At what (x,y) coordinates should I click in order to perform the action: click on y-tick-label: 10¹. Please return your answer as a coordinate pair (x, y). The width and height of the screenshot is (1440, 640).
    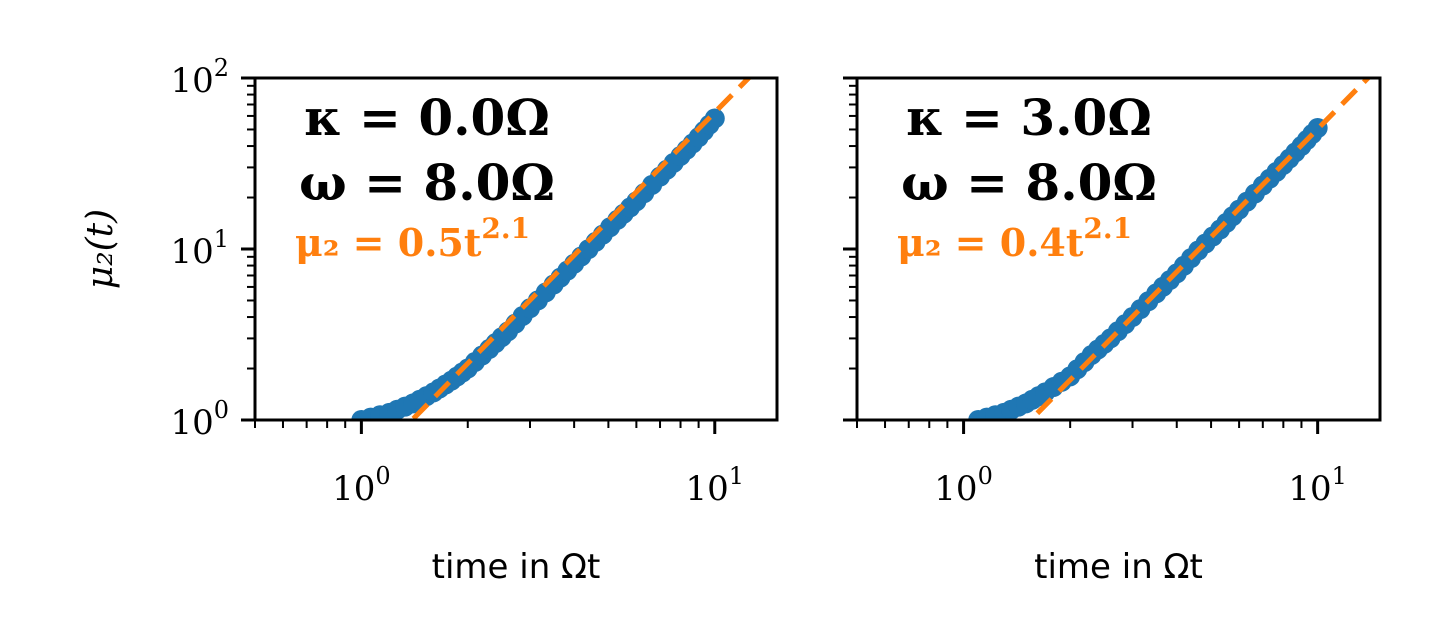
    Looking at the image, I should click on (199, 248).